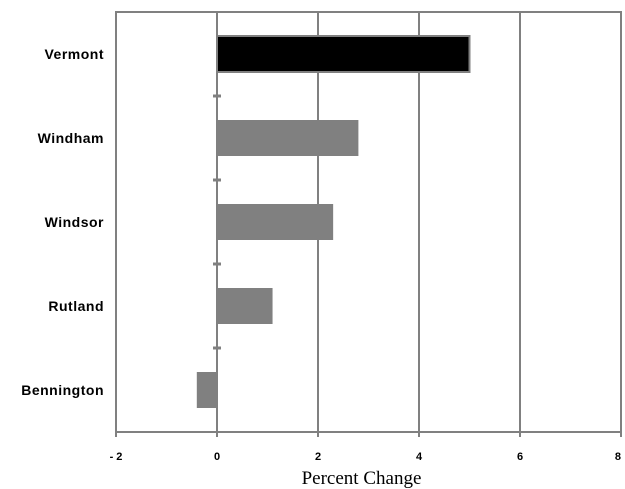 Image resolution: width=625 pixels, height=489 pixels. Describe the element at coordinates (62, 390) in the screenshot. I see `category-label-bennington: Bennington` at that location.